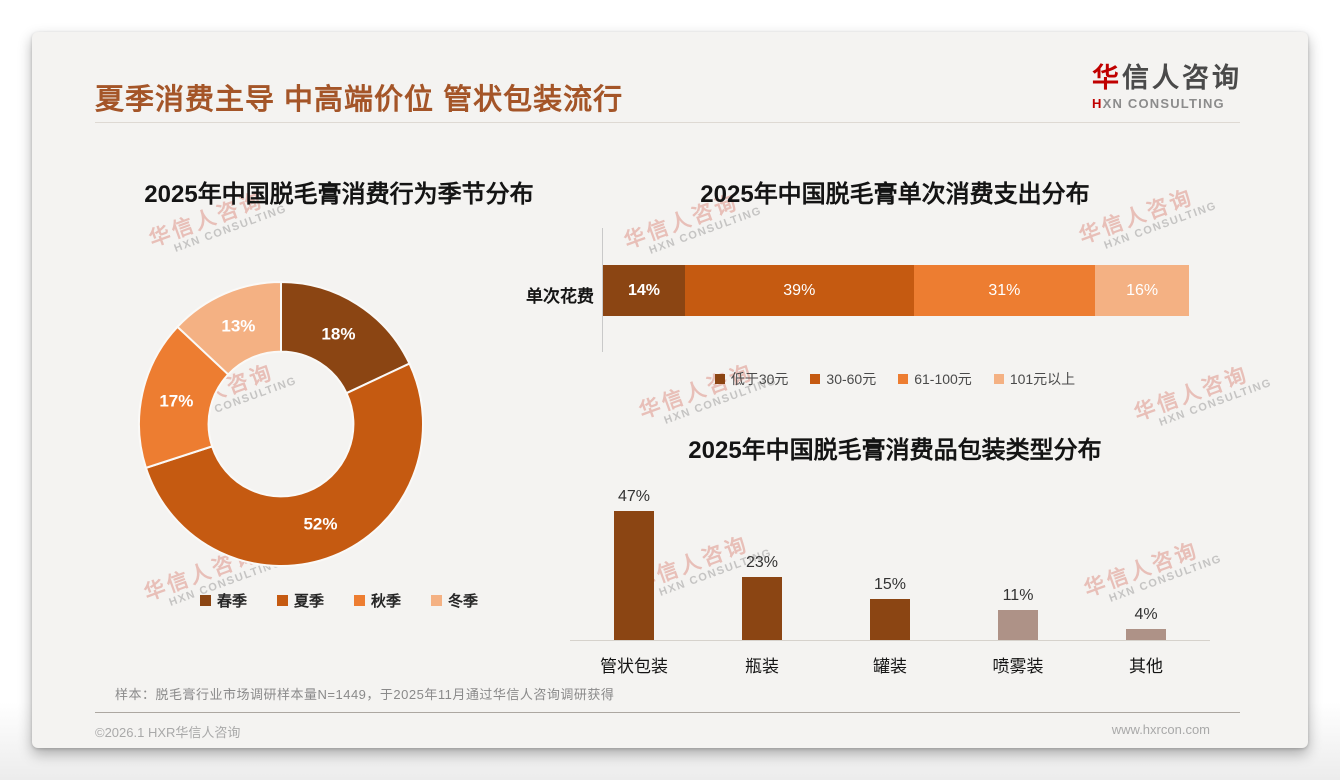  What do you see at coordinates (308, 601) in the screenshot?
I see `legend-label: 夏季` at bounding box center [308, 601].